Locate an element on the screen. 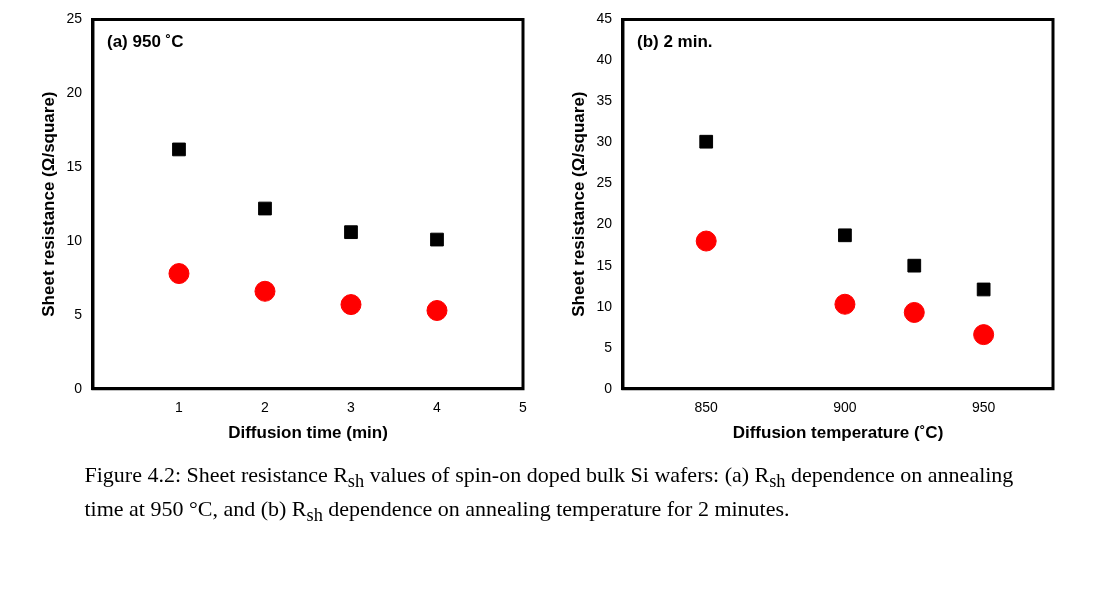 This screenshot has height=590, width=1099. text: Figure 4.2: Sheet resistance R$_{sh}$ values of spin-on doped bulk Si wafers: (a) R$_{sh}$ dependence on annealing time at 950 °C, and (b) R$_{sh}$ dependence on annealing temperature for 2 minutes. is located at coordinates (549, 494).